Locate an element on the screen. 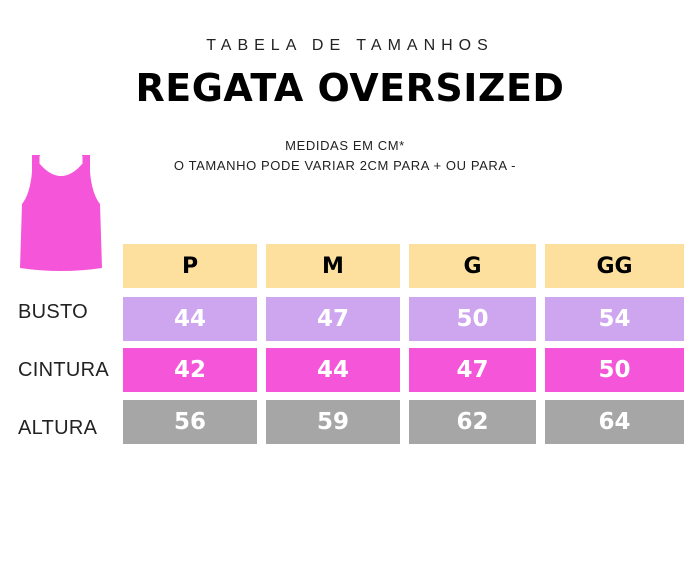 The height and width of the screenshot is (583, 700). measurement-note: MEDIDAS EM CM* is located at coordinates (345, 145).